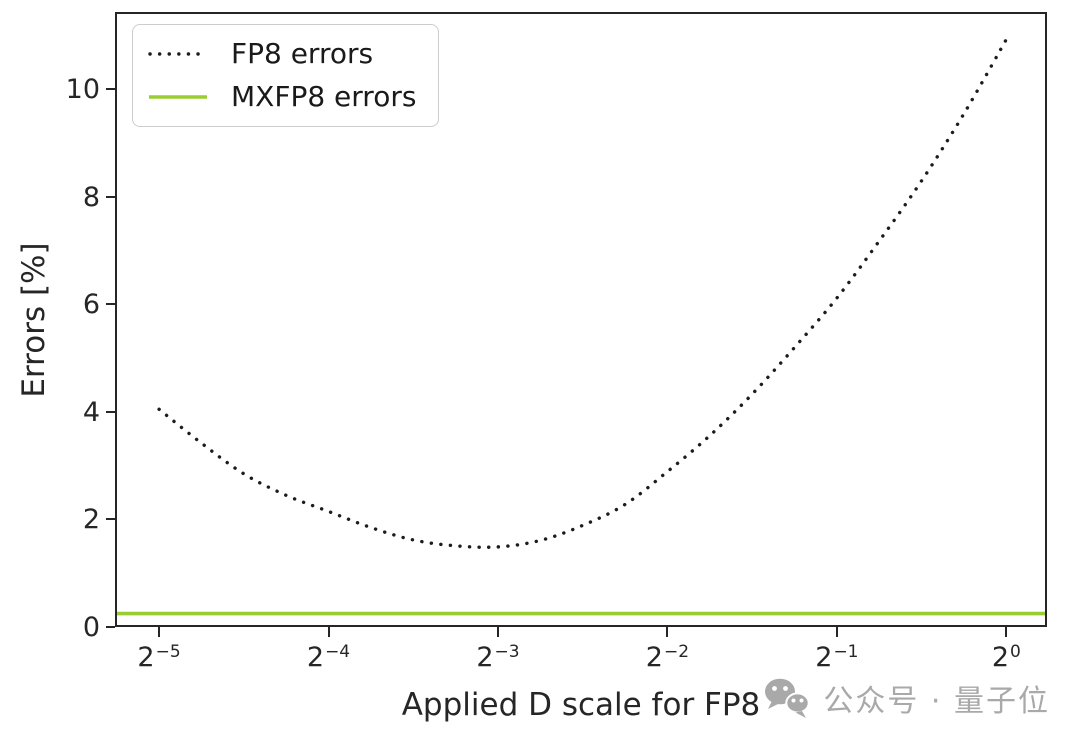 The height and width of the screenshot is (740, 1074). Describe the element at coordinates (498, 657) in the screenshot. I see `x-tick-label: 2−3` at that location.